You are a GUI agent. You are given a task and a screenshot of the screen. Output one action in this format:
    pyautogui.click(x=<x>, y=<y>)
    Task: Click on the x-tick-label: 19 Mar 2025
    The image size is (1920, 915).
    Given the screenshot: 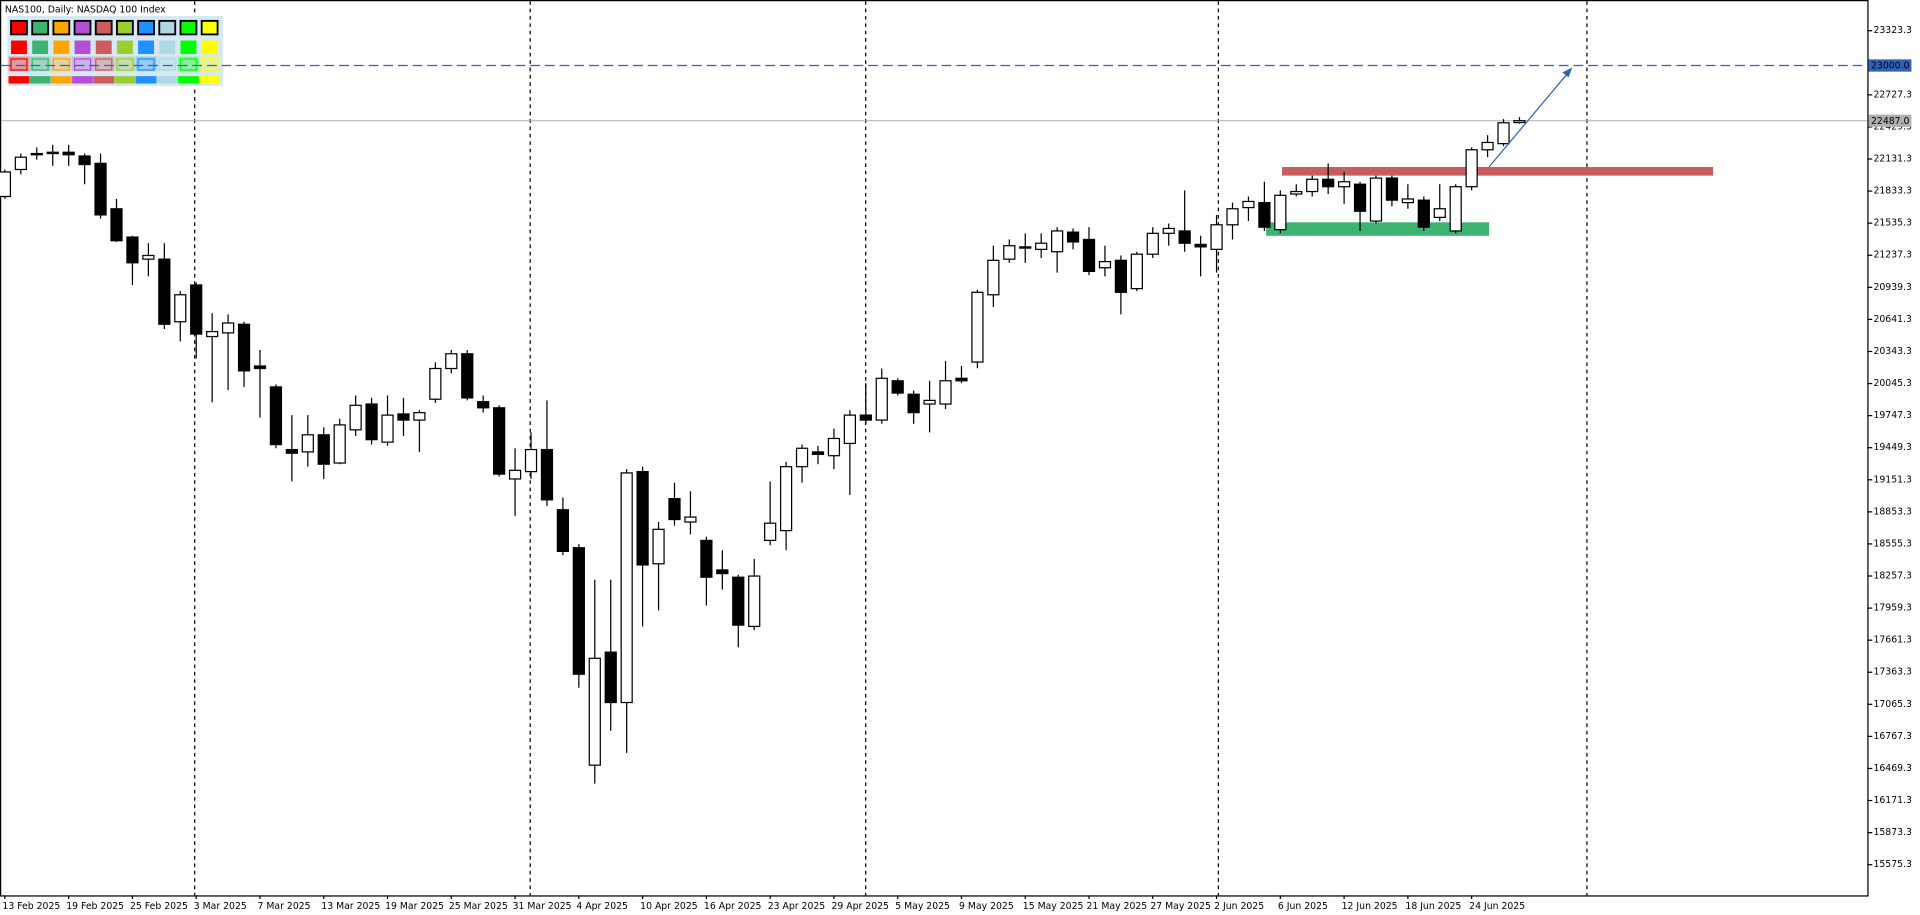 What is the action you would take?
    pyautogui.click(x=414, y=906)
    